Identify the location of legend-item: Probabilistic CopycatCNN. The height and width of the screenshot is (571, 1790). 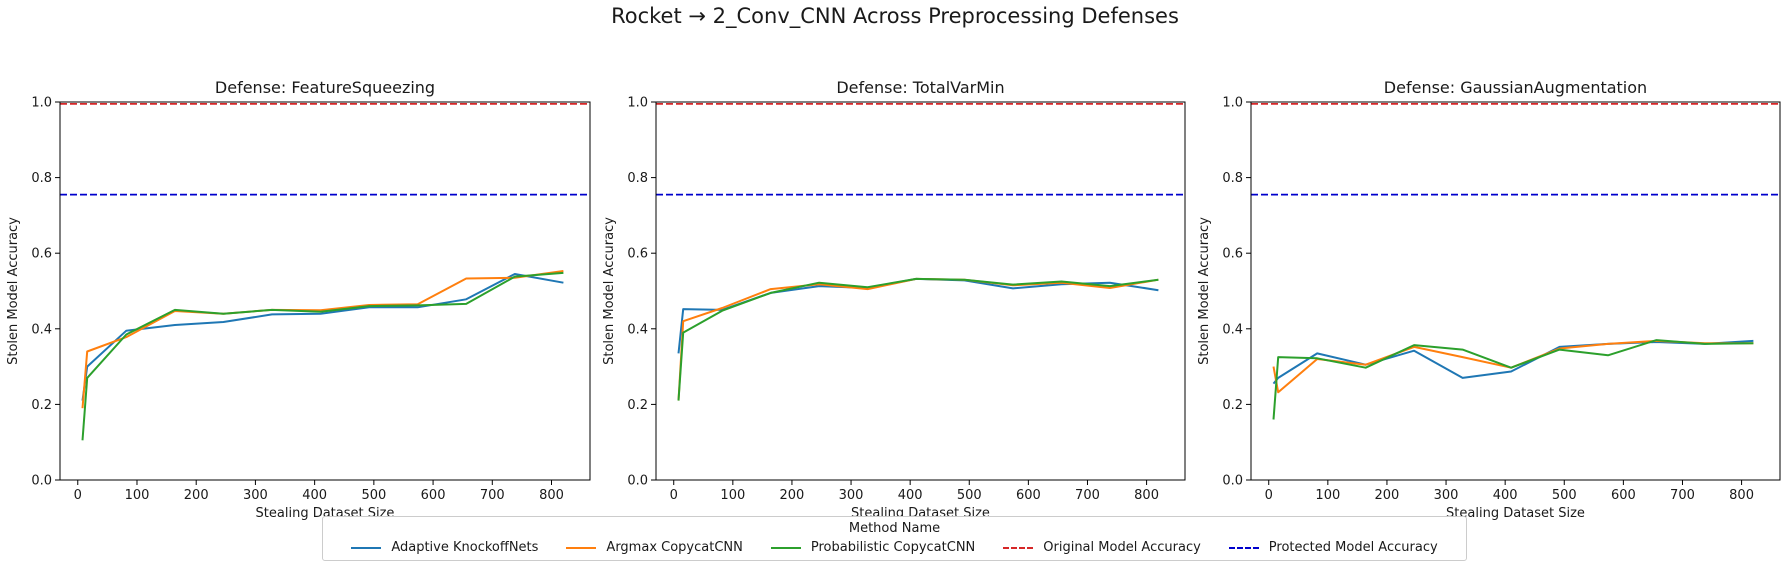
(873, 547).